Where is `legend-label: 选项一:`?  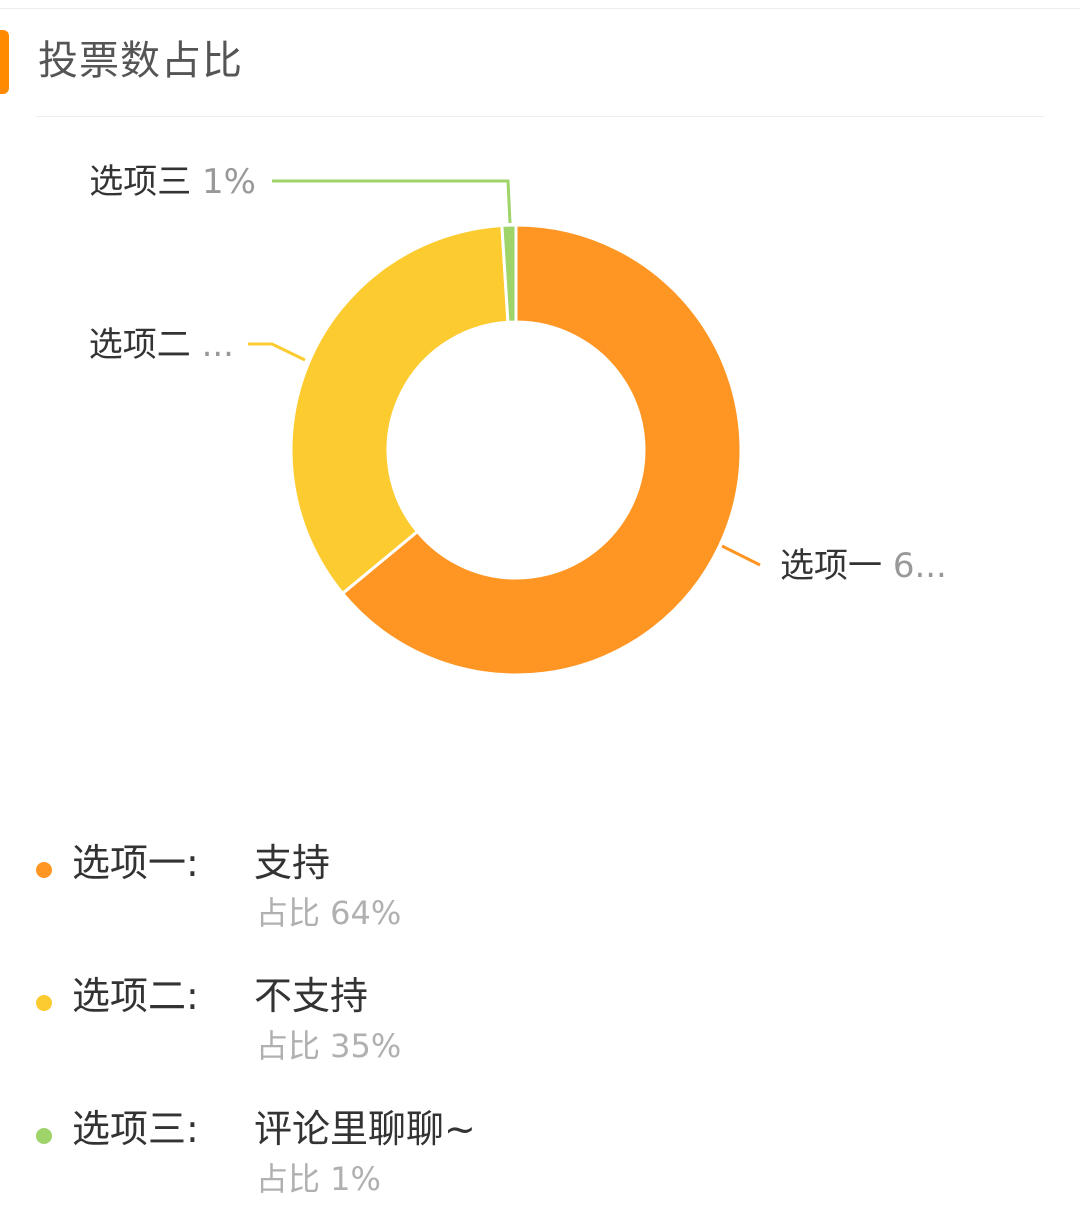
legend-label: 选项一: is located at coordinates (135, 863).